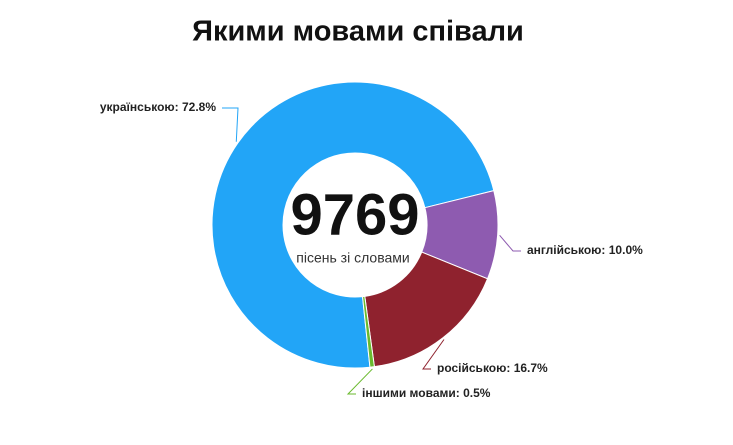 Image resolution: width=733 pixels, height=445 pixels. I want to click on slice-label: іншими мовами: 0.5%, so click(426, 393).